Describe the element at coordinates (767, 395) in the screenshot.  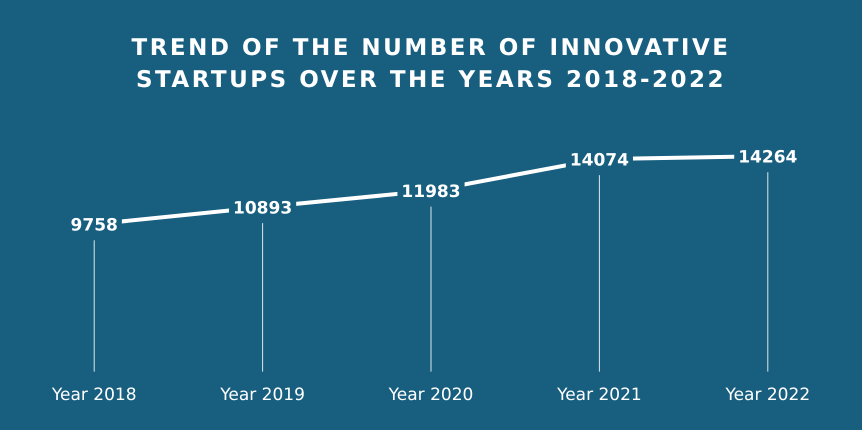
I see `x-tick-label: Year 2022` at that location.